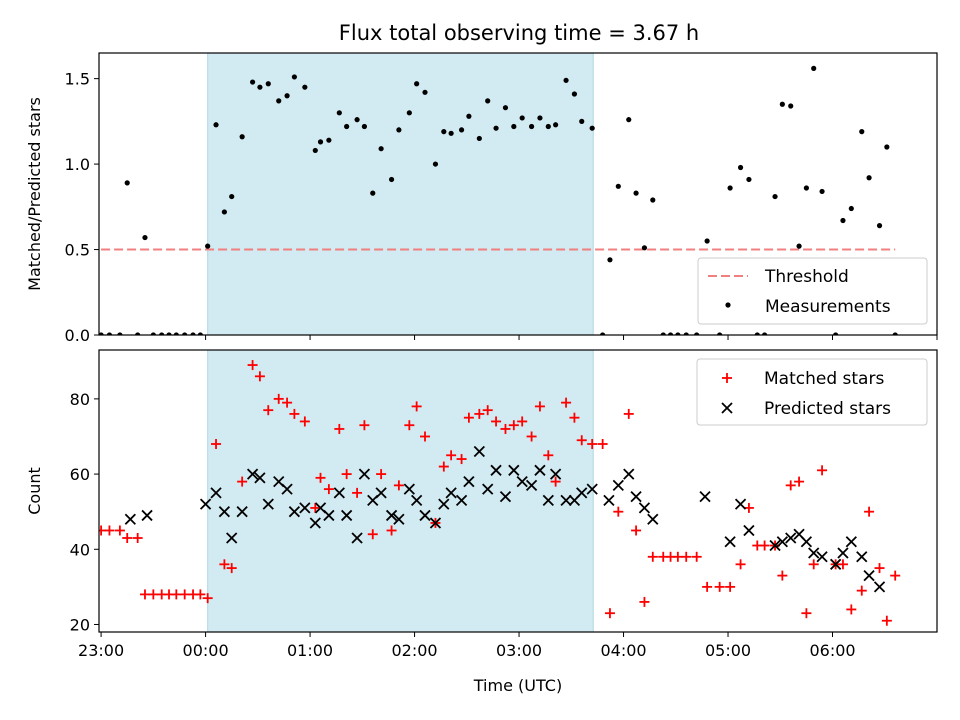 The image size is (960, 720). Describe the element at coordinates (77, 164) in the screenshot. I see `y-tick-label: 1.0` at that location.